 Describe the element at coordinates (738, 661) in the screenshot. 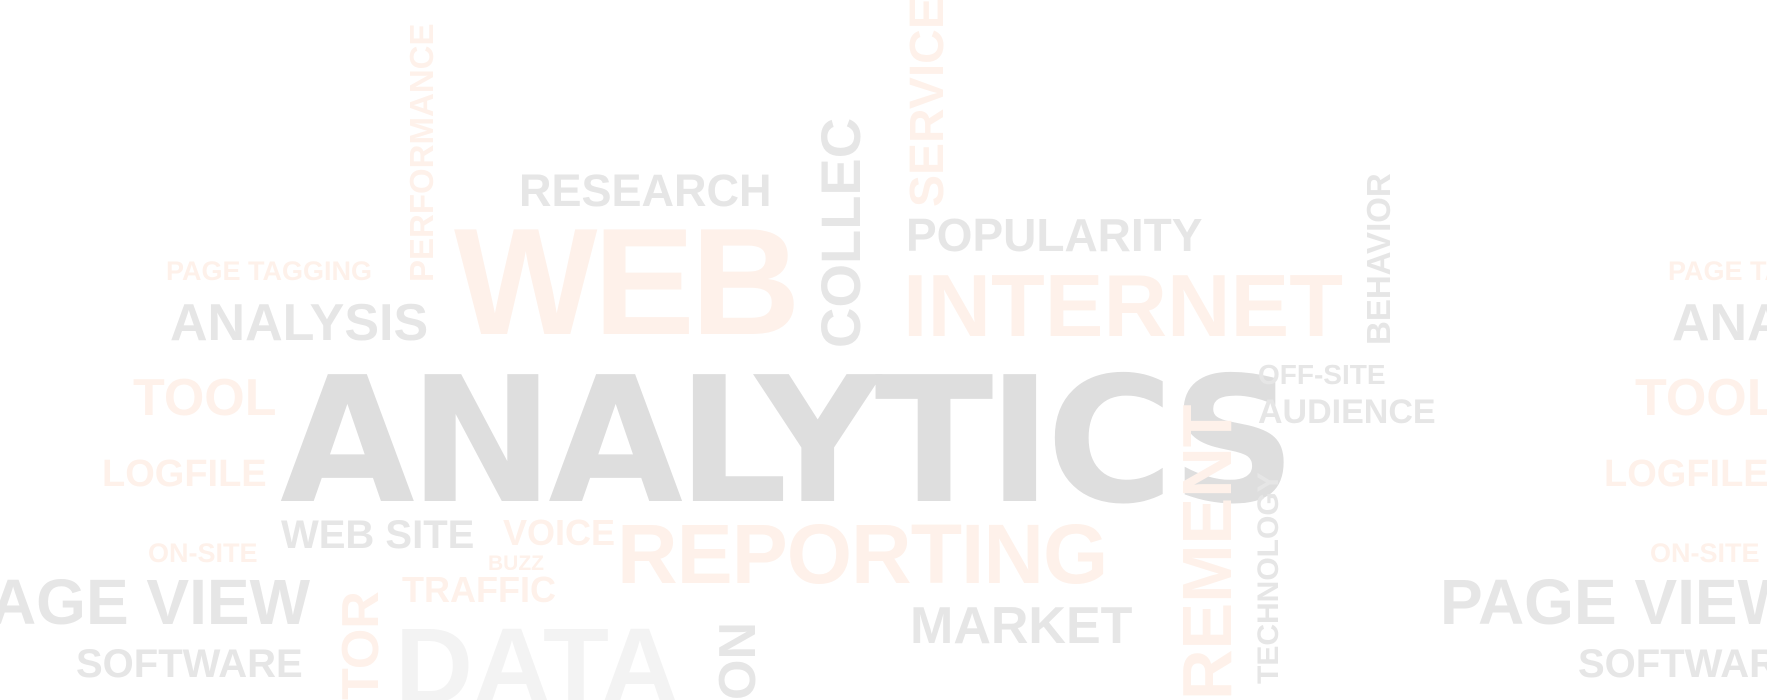

I see `word-on-partial: ON` at that location.